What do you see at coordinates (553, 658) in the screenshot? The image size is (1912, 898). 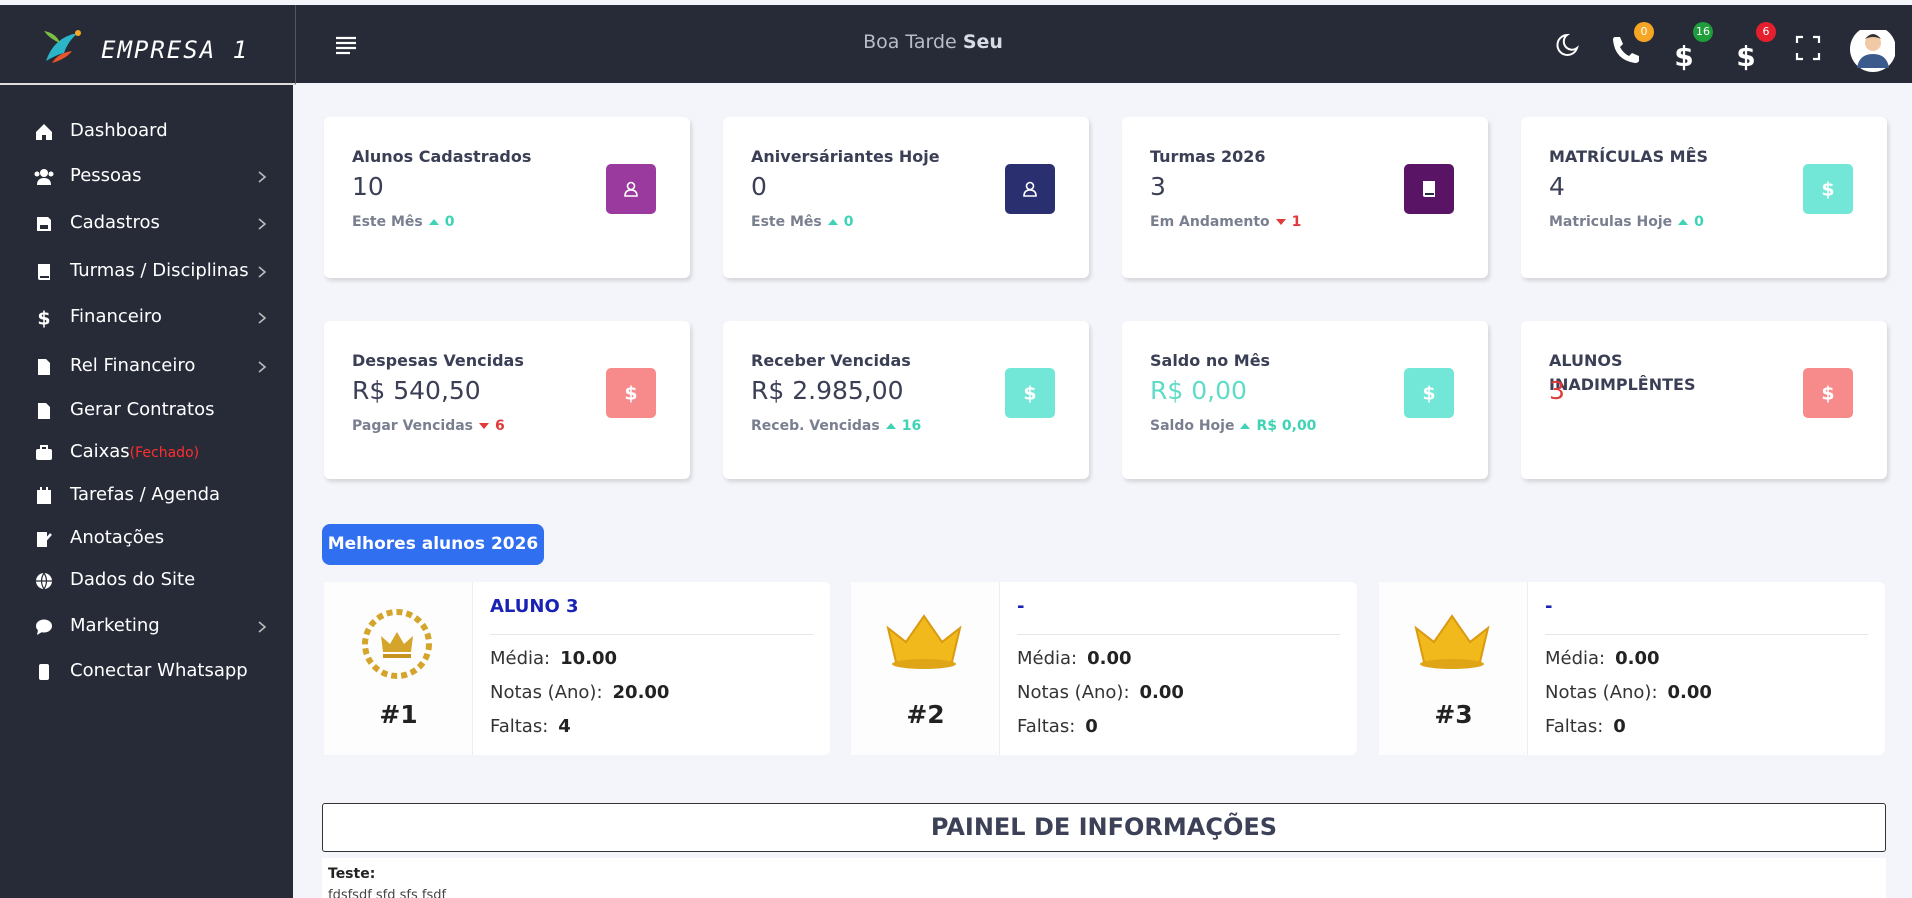 I see `student-stat: Média: 10.00` at bounding box center [553, 658].